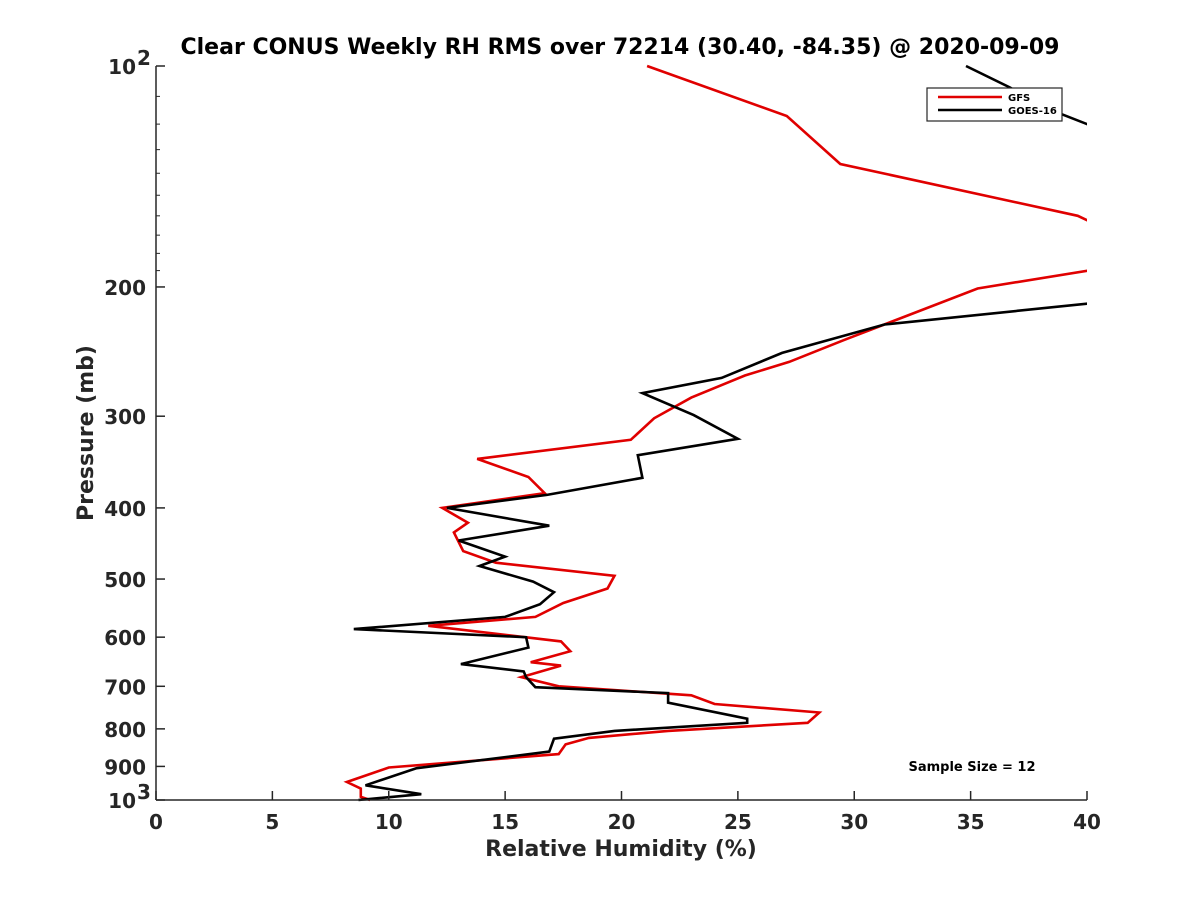 The height and width of the screenshot is (900, 1200). Describe the element at coordinates (854, 822) in the screenshot. I see `x-tick-label: 30` at that location.